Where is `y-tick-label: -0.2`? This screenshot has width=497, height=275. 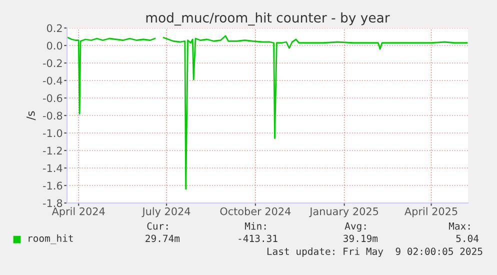 y-tick-label: -0.2 is located at coordinates (52, 63).